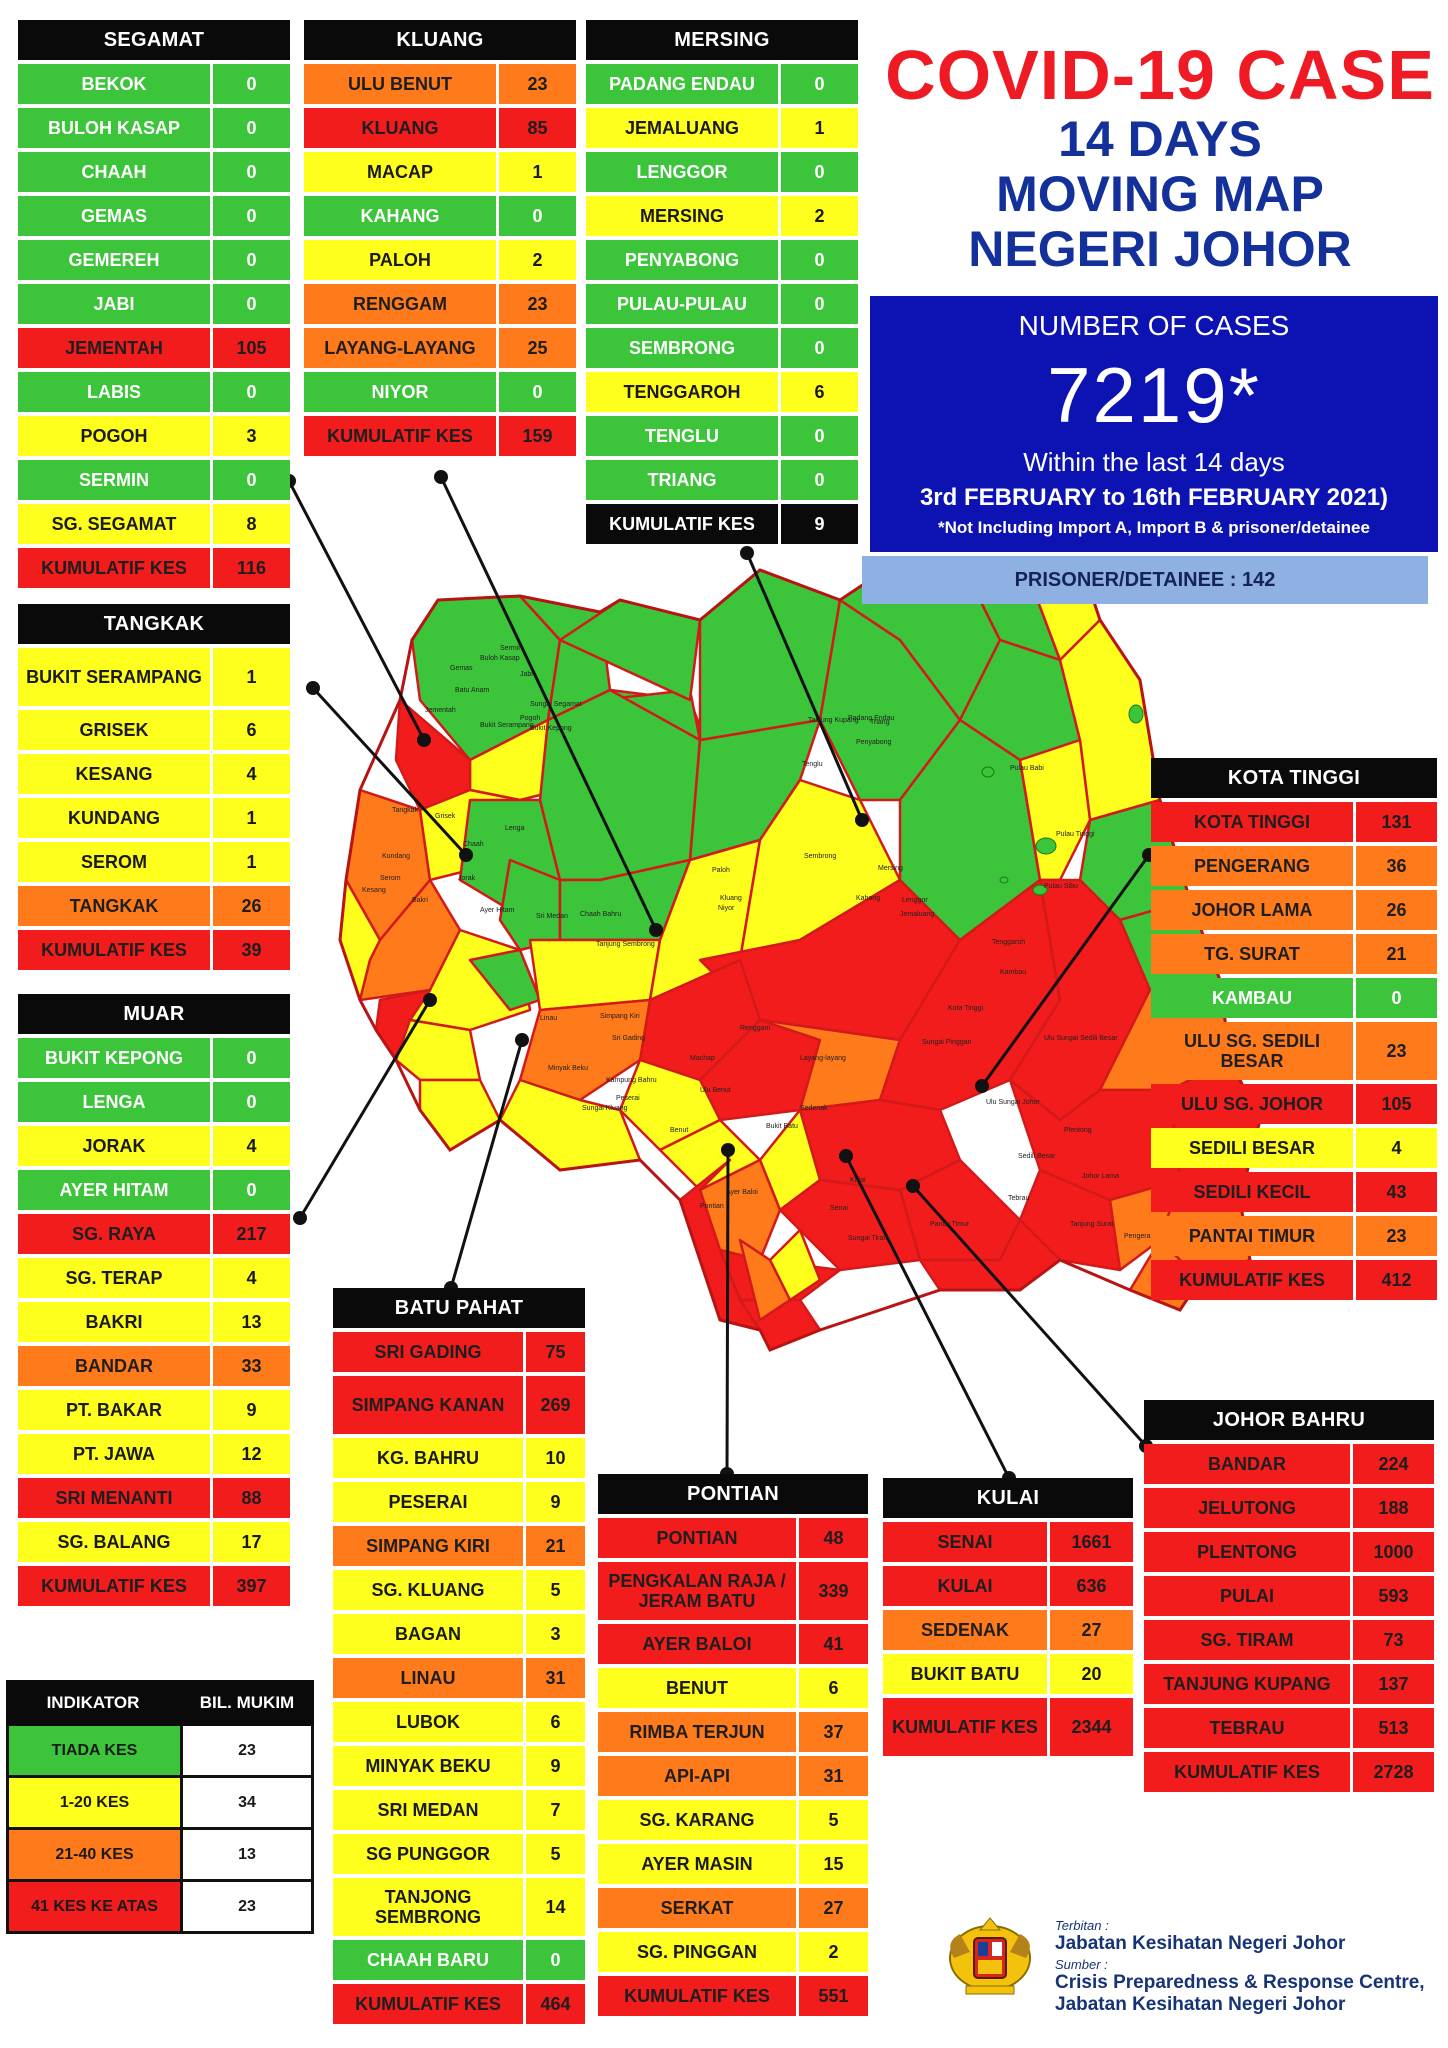  I want to click on district-row: SIMPANG KANAN 269, so click(459, 1405).